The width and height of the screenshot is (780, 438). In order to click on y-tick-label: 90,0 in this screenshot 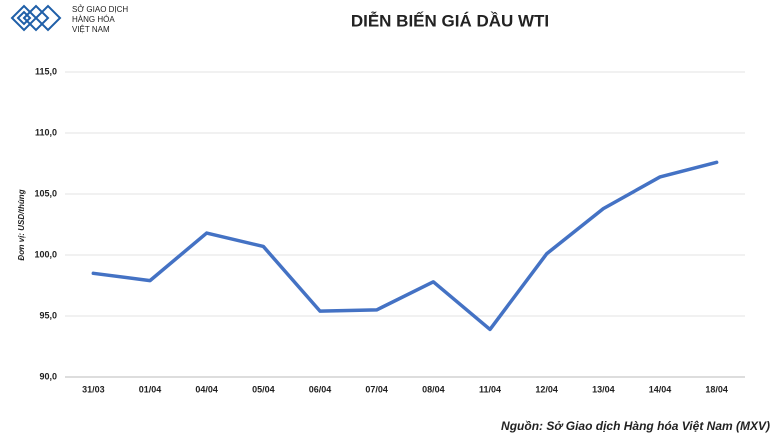, I will do `click(48, 376)`.